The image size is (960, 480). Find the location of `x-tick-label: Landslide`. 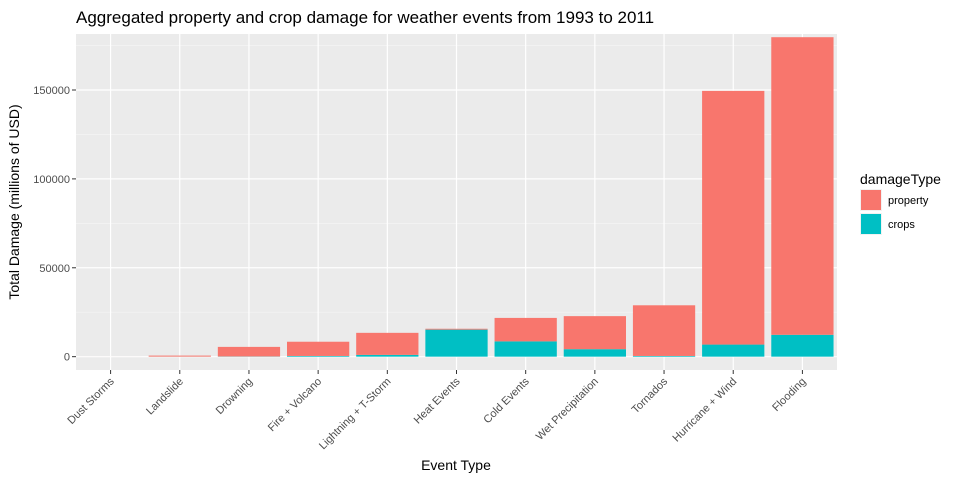

x-tick-label: Landslide is located at coordinates (165, 397).